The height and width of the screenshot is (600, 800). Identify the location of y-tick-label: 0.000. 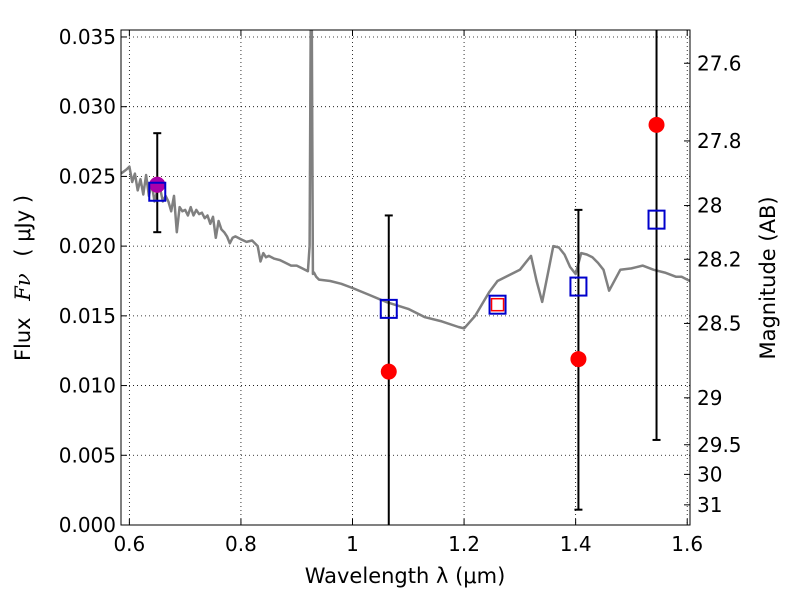
(87, 525).